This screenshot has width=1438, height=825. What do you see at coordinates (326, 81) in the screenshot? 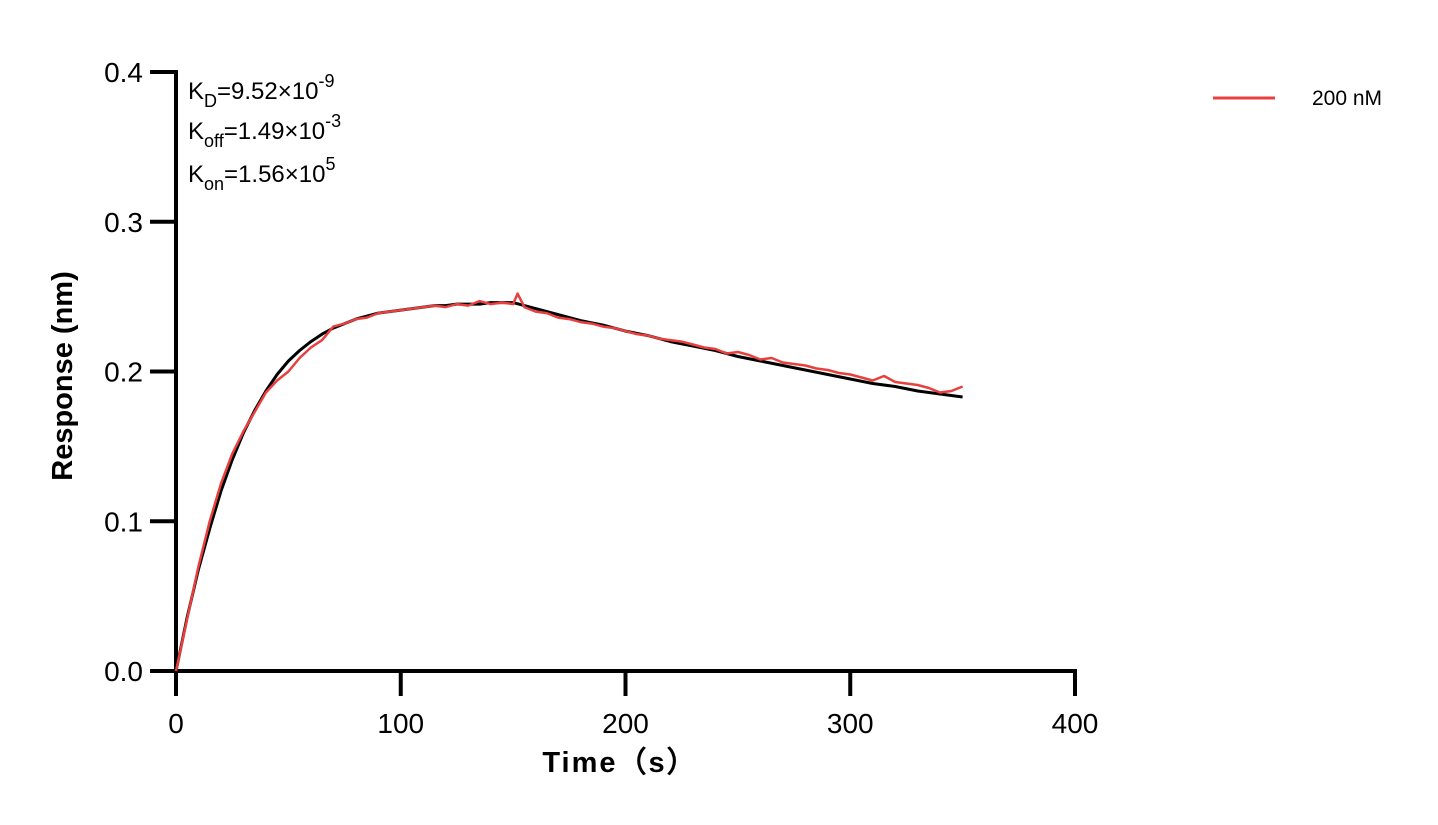
I see `constant-exponent: -9` at bounding box center [326, 81].